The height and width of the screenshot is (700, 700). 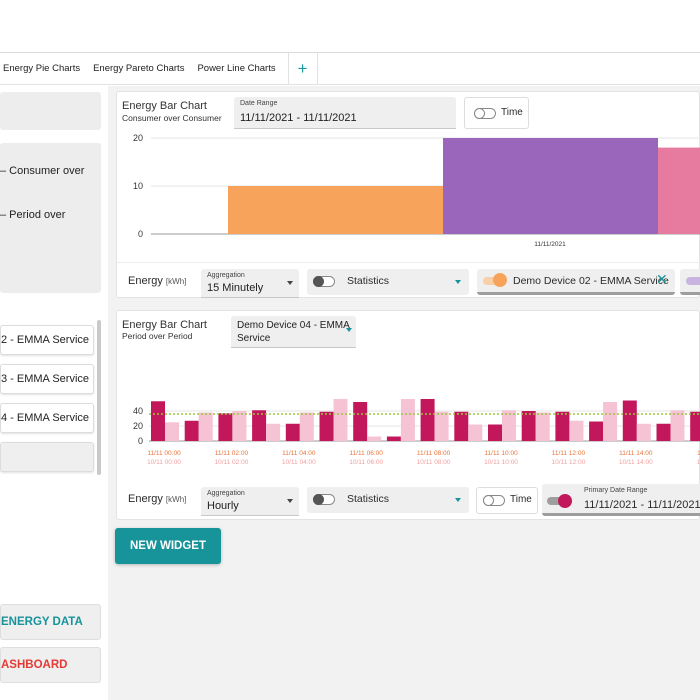 I want to click on close-icon: ✕, so click(x=662, y=279).